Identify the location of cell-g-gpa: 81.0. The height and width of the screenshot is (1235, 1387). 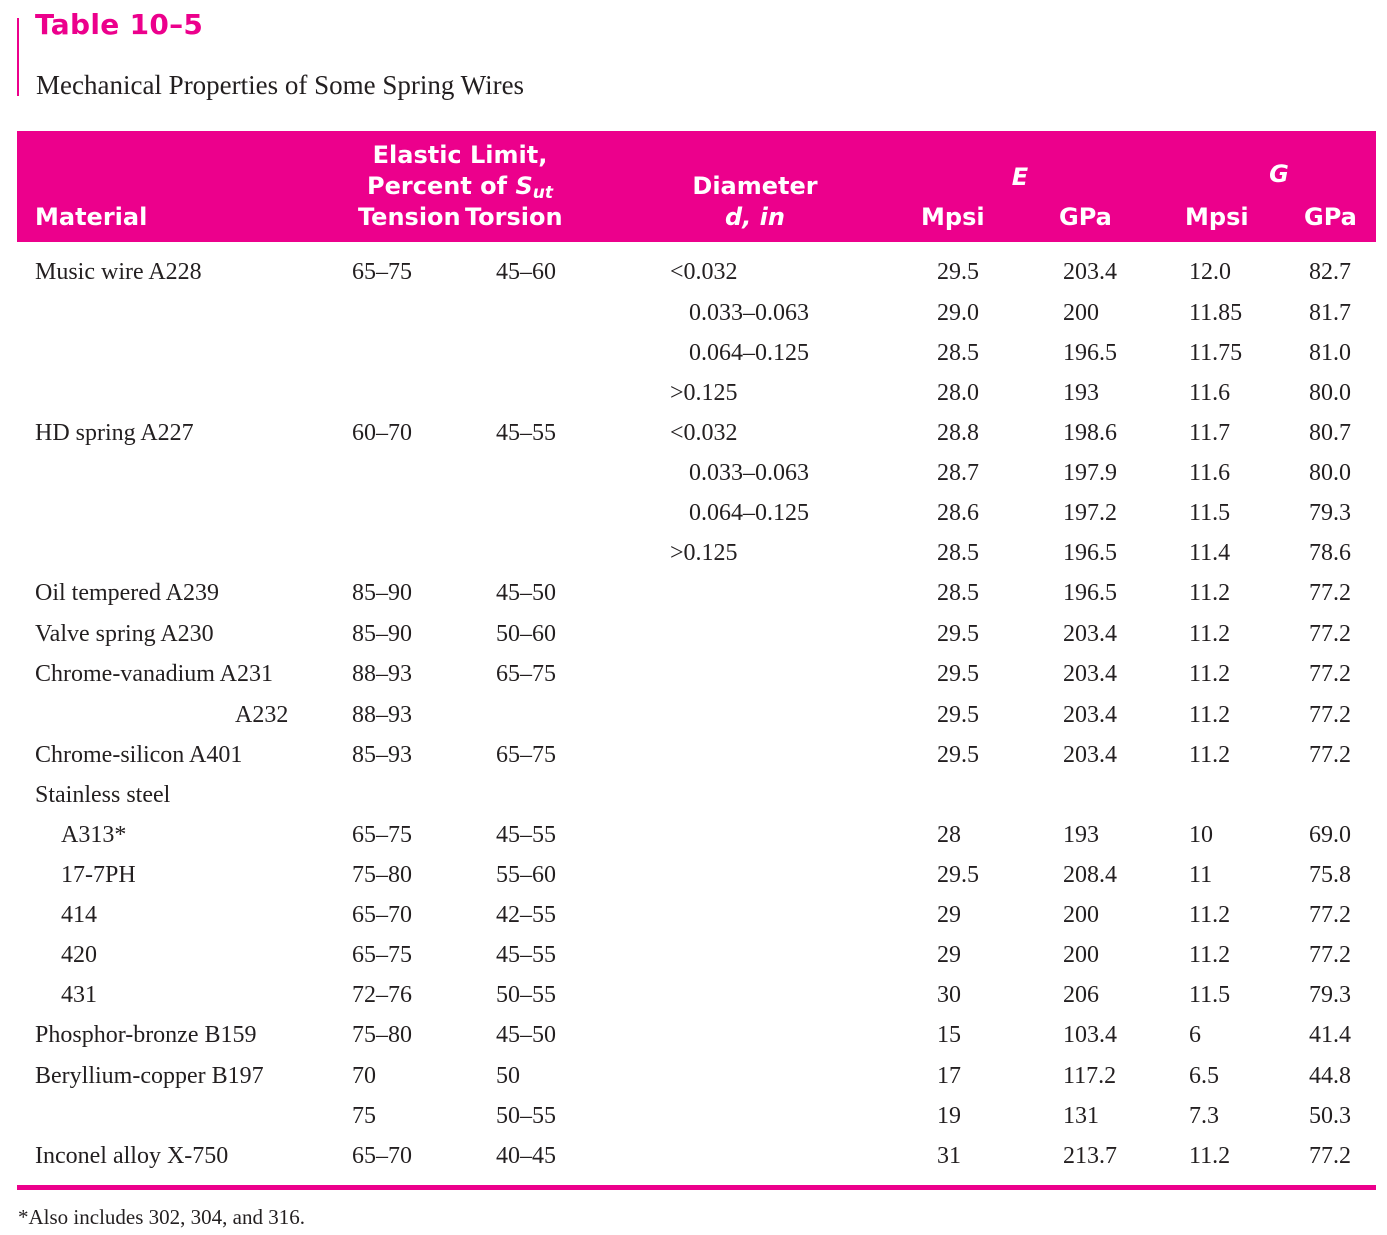
(1330, 353).